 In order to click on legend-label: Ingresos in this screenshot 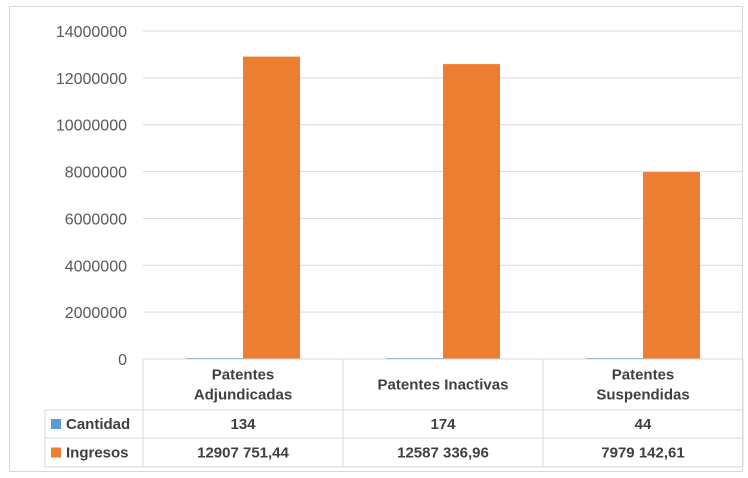, I will do `click(97, 453)`.